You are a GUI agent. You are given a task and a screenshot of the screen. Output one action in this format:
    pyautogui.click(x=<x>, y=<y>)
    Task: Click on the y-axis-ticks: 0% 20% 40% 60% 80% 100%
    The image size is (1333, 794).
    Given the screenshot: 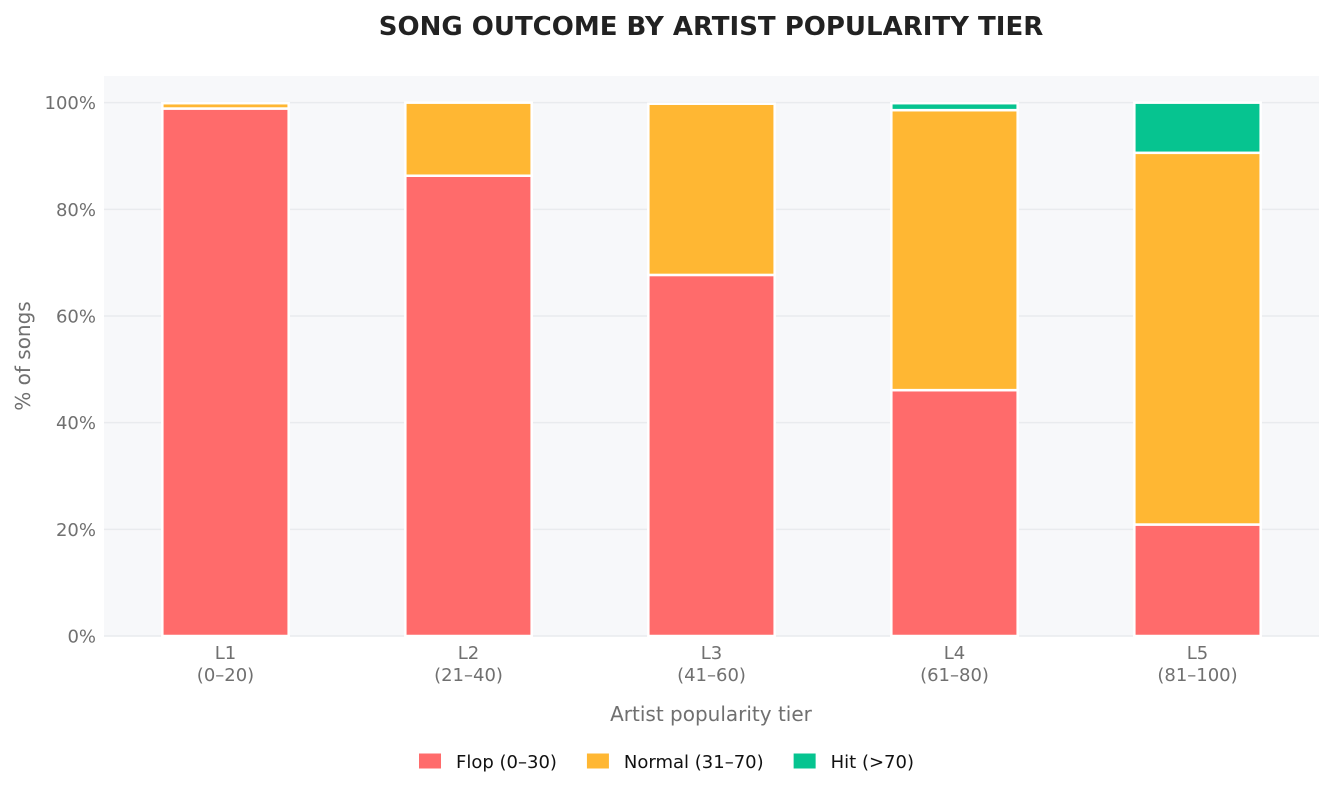 What is the action you would take?
    pyautogui.click(x=70, y=370)
    